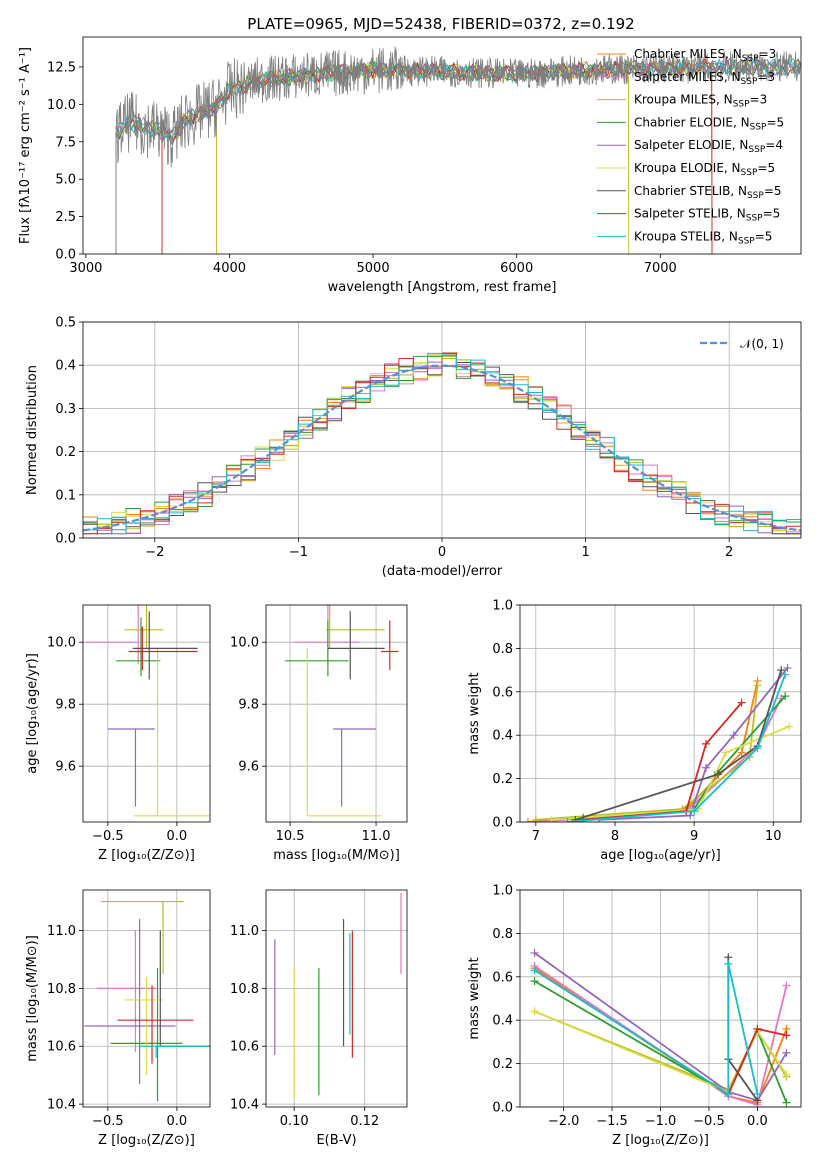 This screenshot has width=819, height=1170. What do you see at coordinates (502, 649) in the screenshot?
I see `y-tick-label: 0.8` at bounding box center [502, 649].